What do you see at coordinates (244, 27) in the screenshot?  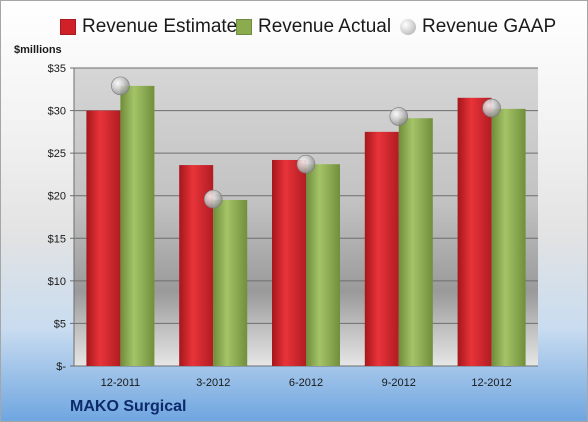 I see `legend-swatch-actual` at bounding box center [244, 27].